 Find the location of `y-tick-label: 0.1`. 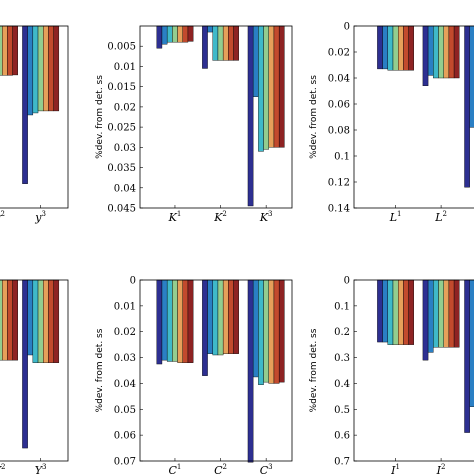

y-tick-label: 0.1 is located at coordinates (342, 306).